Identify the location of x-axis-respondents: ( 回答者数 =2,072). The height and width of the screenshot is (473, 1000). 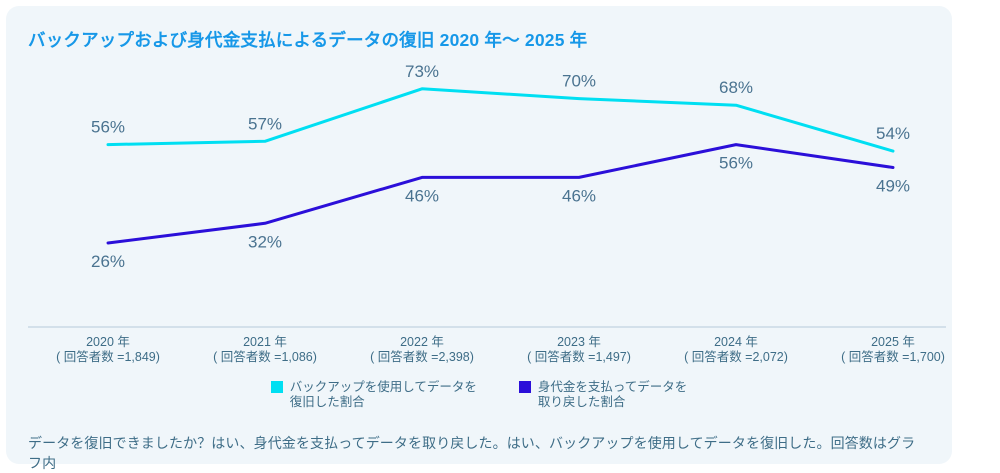
(736, 357).